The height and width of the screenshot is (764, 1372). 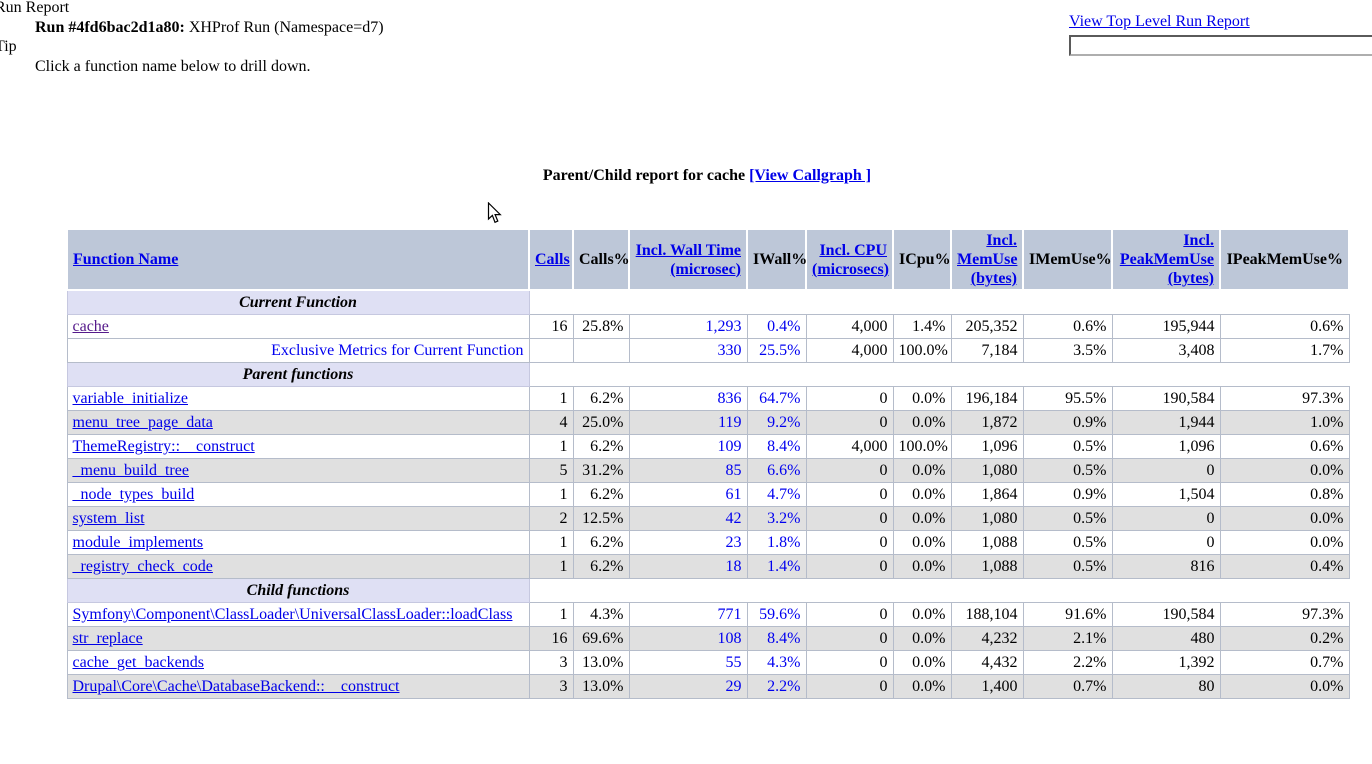 What do you see at coordinates (108, 518) in the screenshot?
I see `function-link: system_list` at bounding box center [108, 518].